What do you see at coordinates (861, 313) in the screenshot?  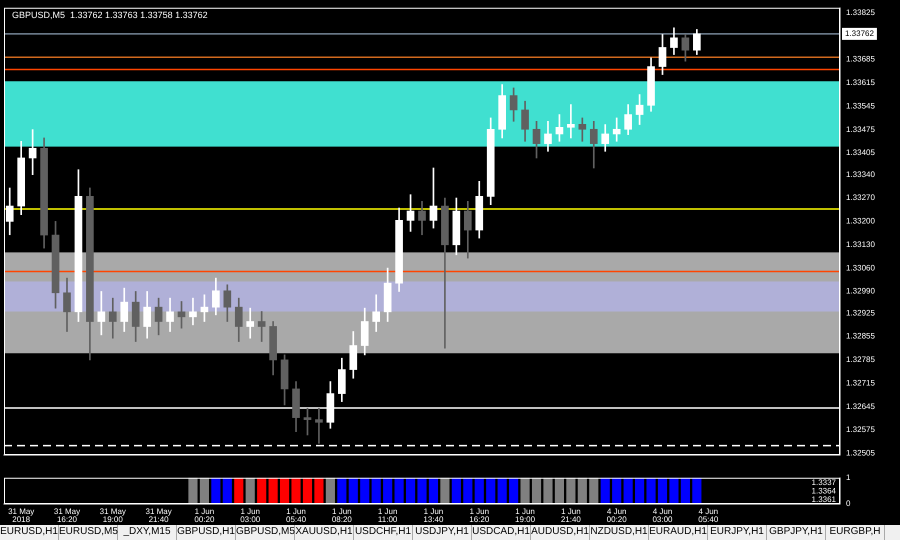 I see `y-tick-label: 1.32925` at bounding box center [861, 313].